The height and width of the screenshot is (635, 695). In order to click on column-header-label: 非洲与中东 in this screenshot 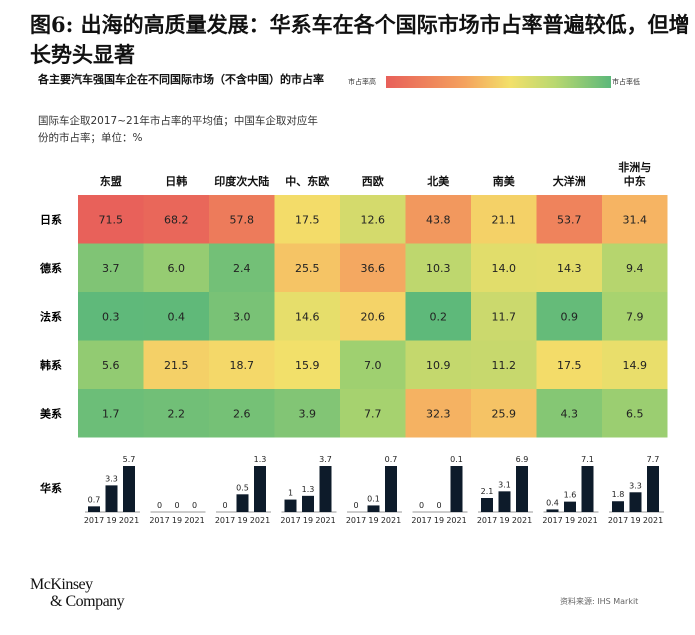, I will do `click(635, 174)`.